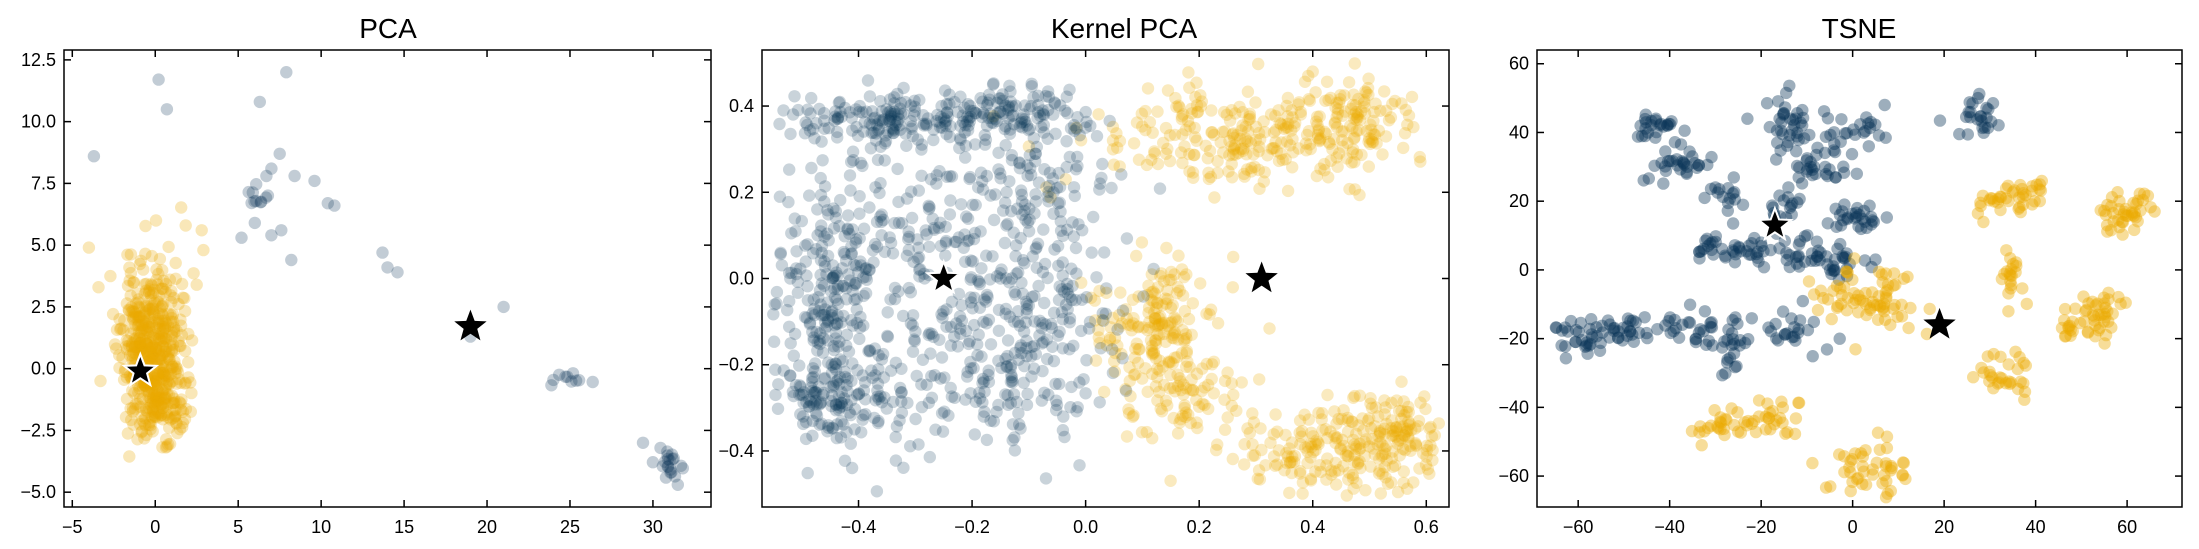 The width and height of the screenshot is (2199, 549). Describe the element at coordinates (38, 122) in the screenshot. I see `pca-ytick-label: 10.0` at that location.